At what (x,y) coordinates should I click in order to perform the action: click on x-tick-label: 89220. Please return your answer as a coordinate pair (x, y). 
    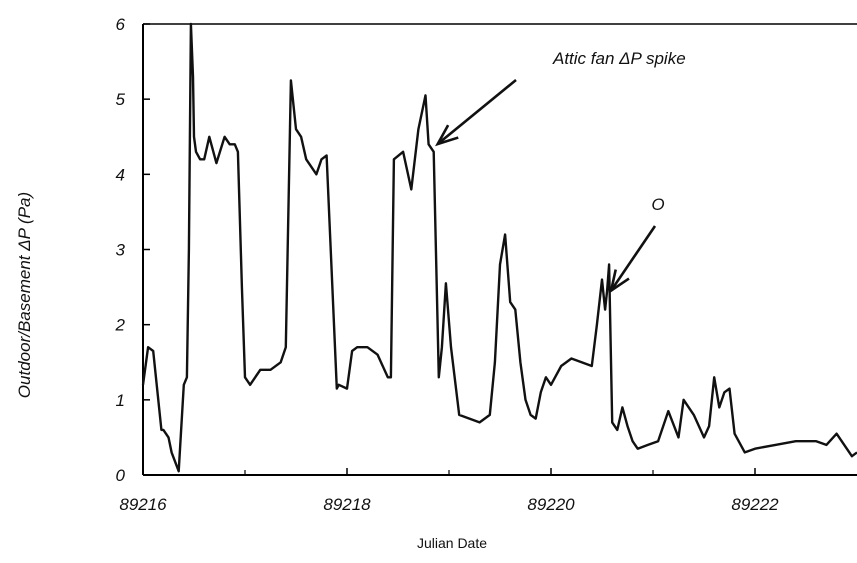
    Looking at the image, I should click on (551, 504).